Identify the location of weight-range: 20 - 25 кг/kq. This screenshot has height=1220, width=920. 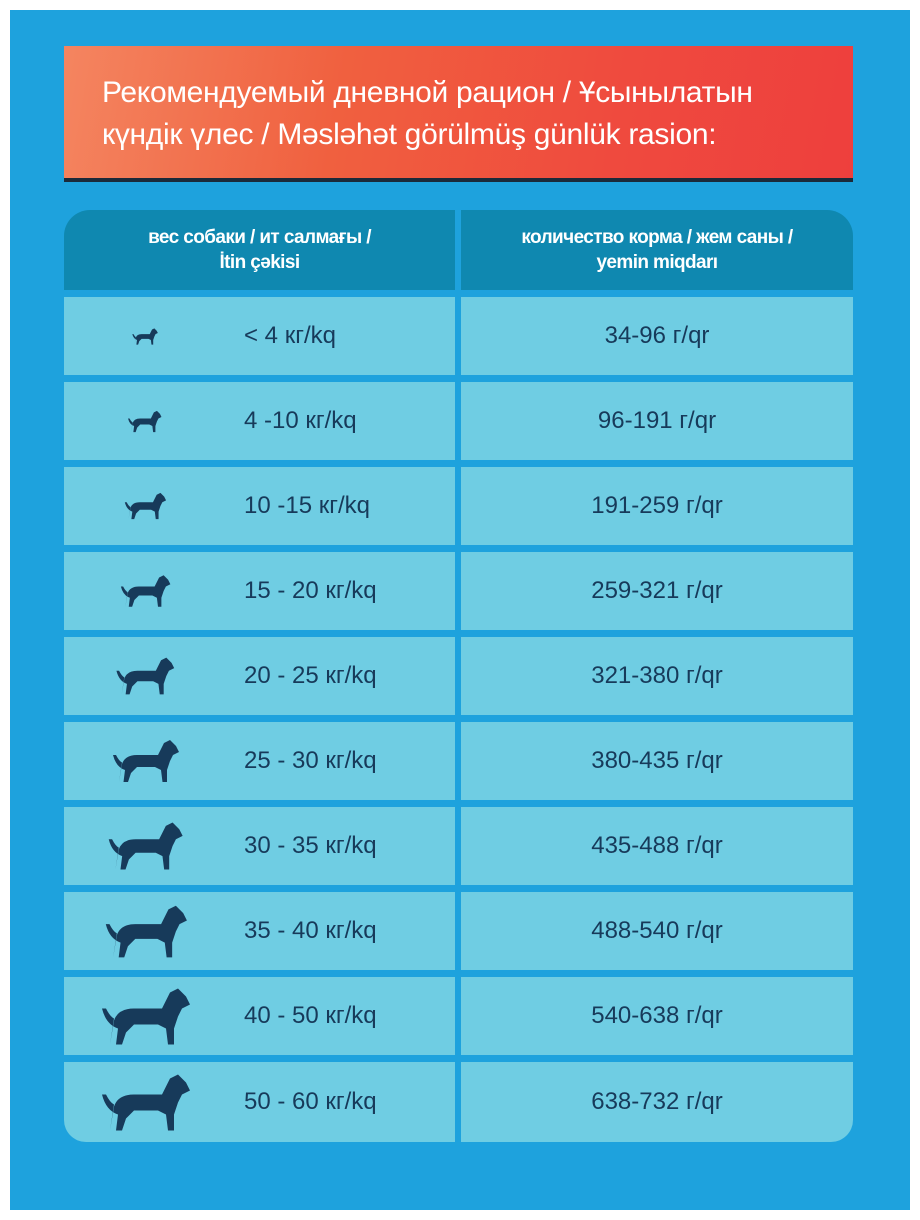
(310, 675).